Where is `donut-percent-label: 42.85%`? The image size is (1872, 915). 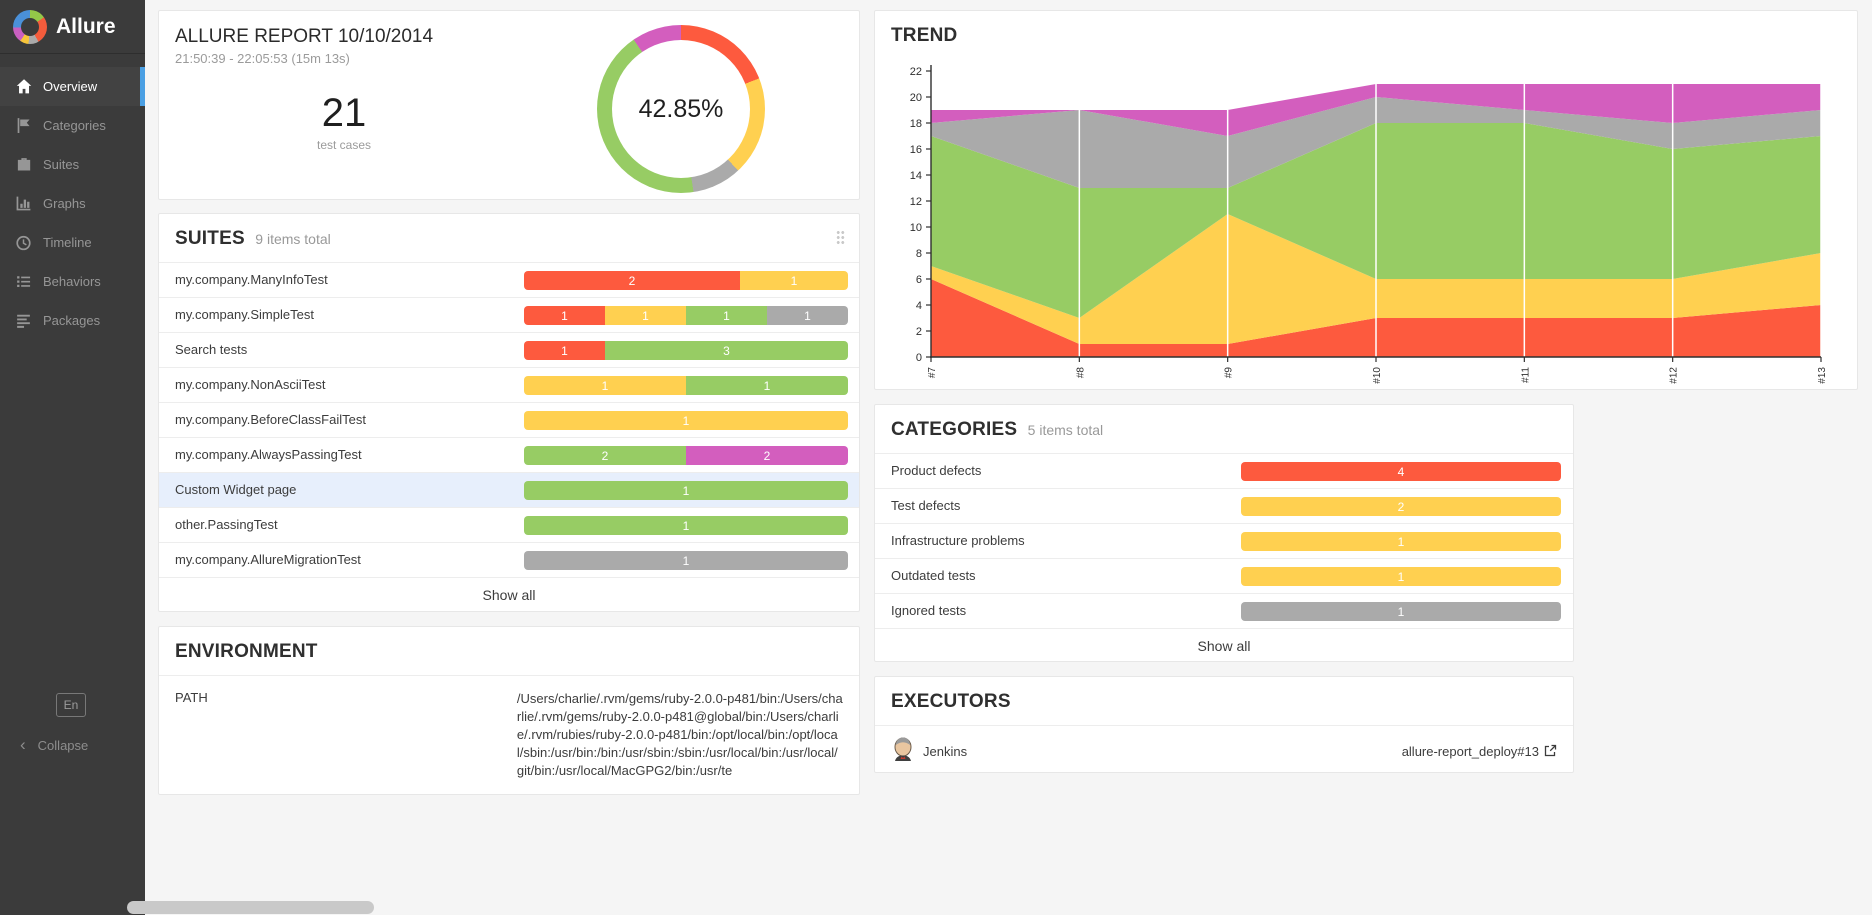
donut-percent-label: 42.85% is located at coordinates (681, 108).